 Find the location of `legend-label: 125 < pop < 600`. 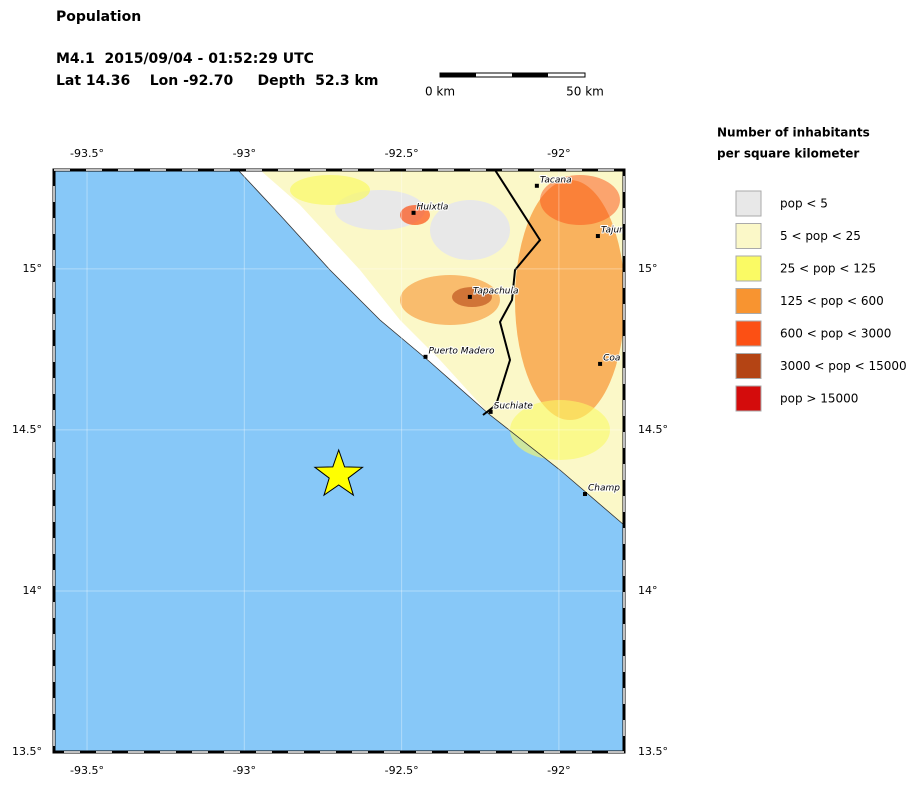

legend-label: 125 < pop < 600 is located at coordinates (832, 301).